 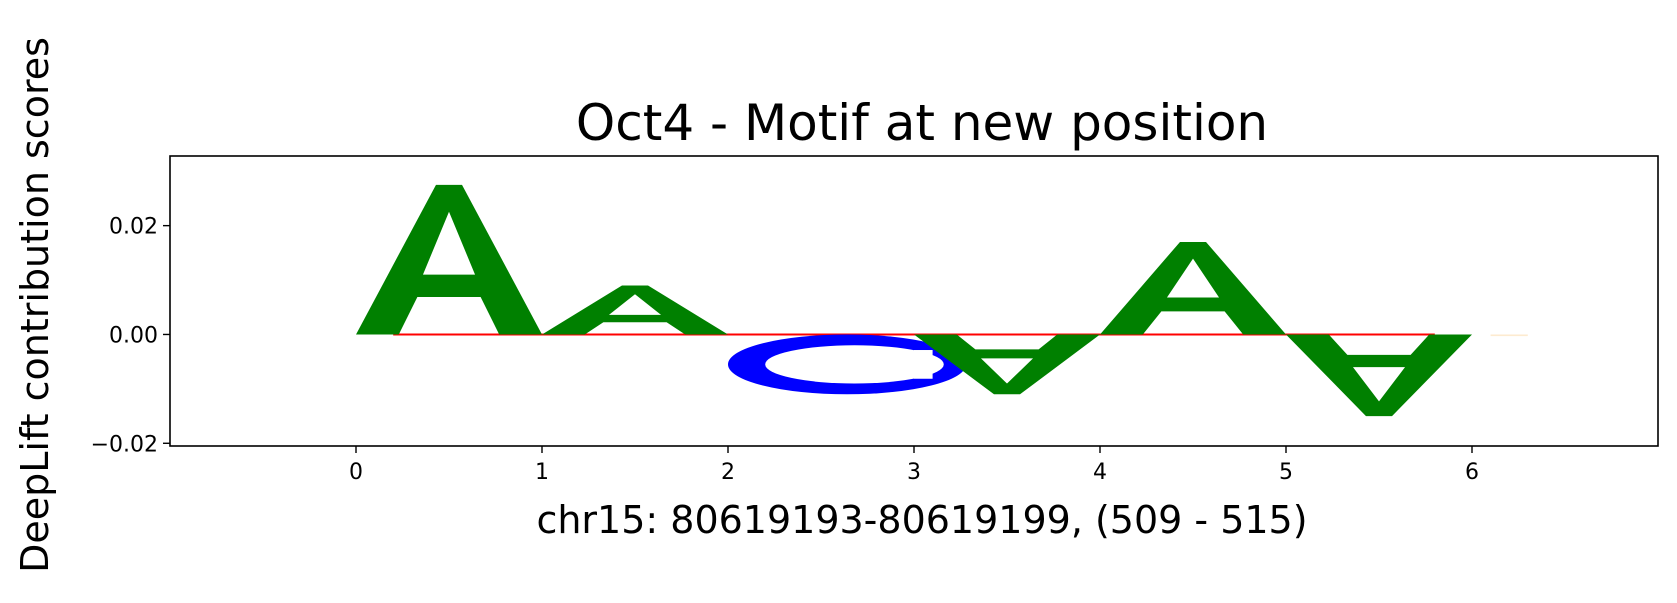 What do you see at coordinates (1286, 472) in the screenshot?
I see `x-tick-label-5: 5` at bounding box center [1286, 472].